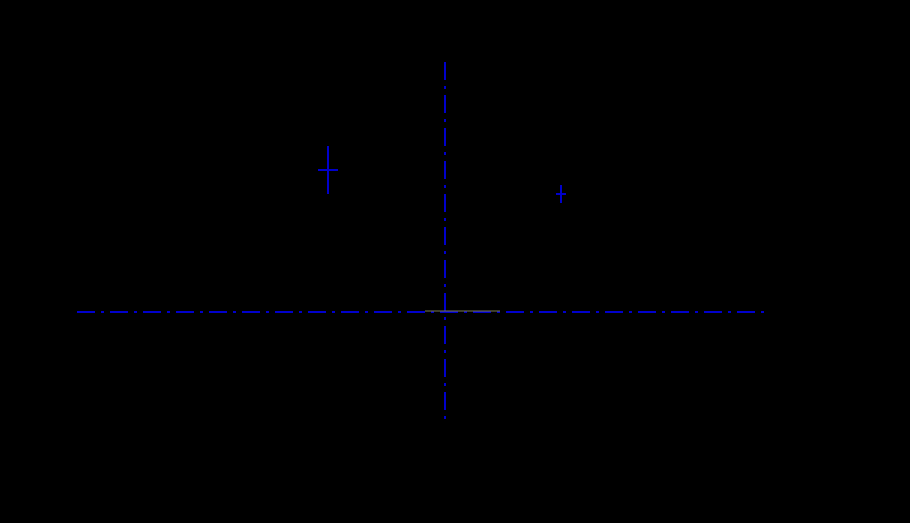  I want to click on data-points-group, so click(442, 174).